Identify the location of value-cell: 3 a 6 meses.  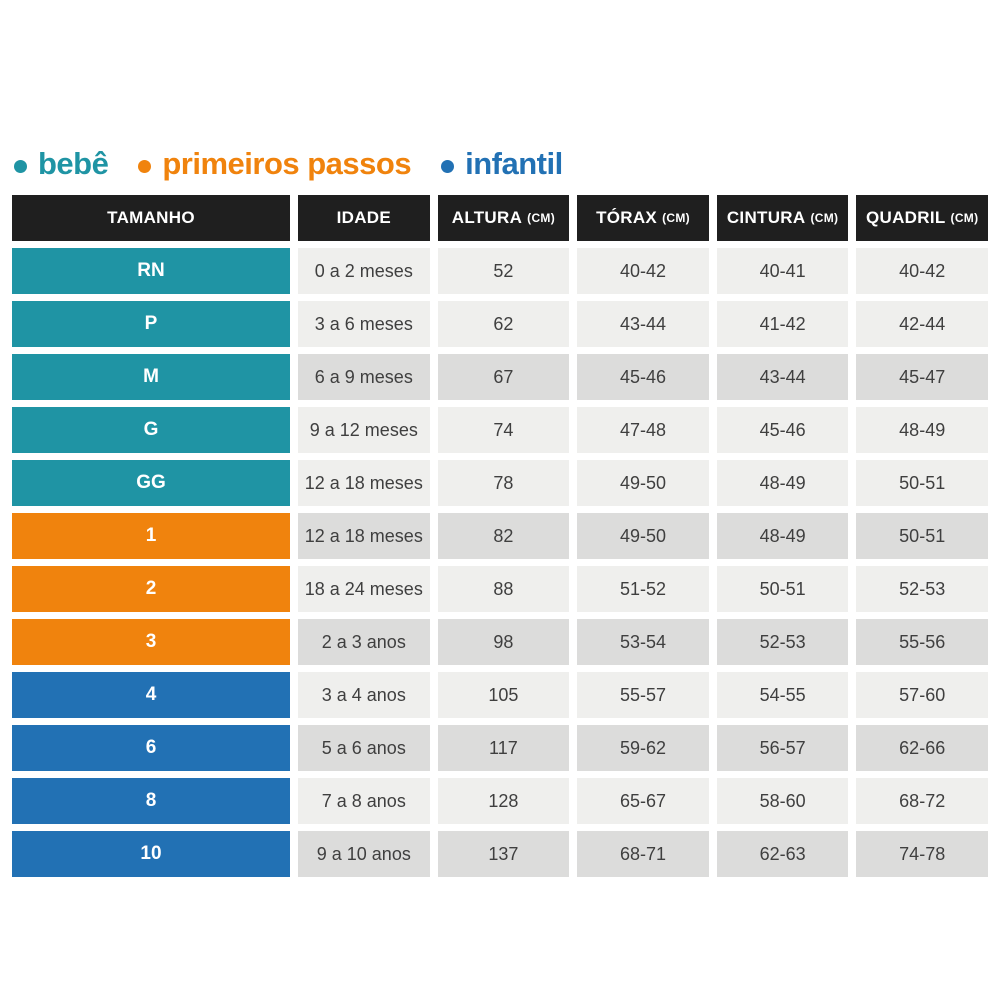
(364, 324).